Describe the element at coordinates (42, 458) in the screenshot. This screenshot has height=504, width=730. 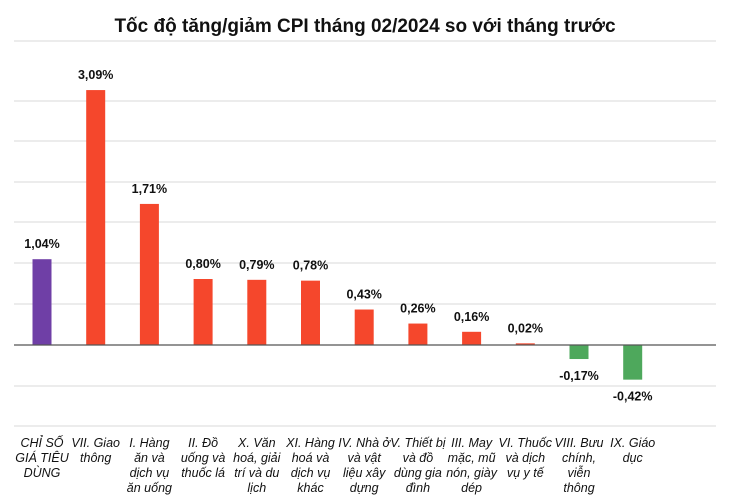
I see `category-label: CHỈ SỐ GIÁ TIÊU DÙNG` at that location.